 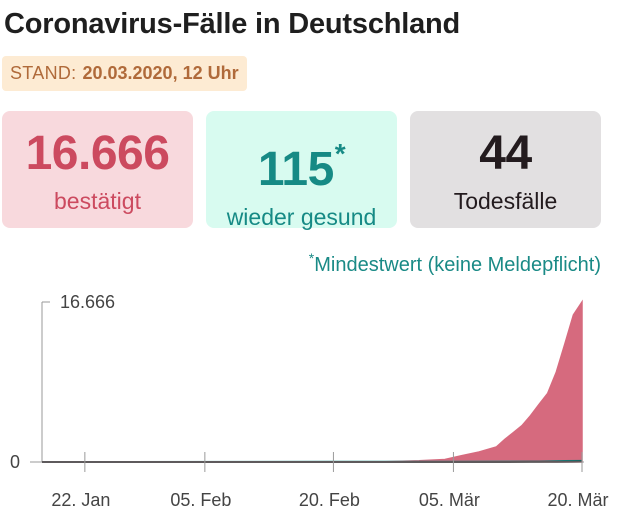 What do you see at coordinates (160, 73) in the screenshot?
I see `stand-value: 20.03.2020, 12 Uhr` at bounding box center [160, 73].